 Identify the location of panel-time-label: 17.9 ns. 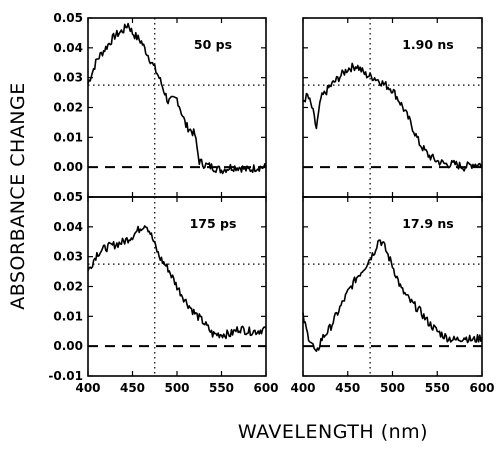
(428, 223).